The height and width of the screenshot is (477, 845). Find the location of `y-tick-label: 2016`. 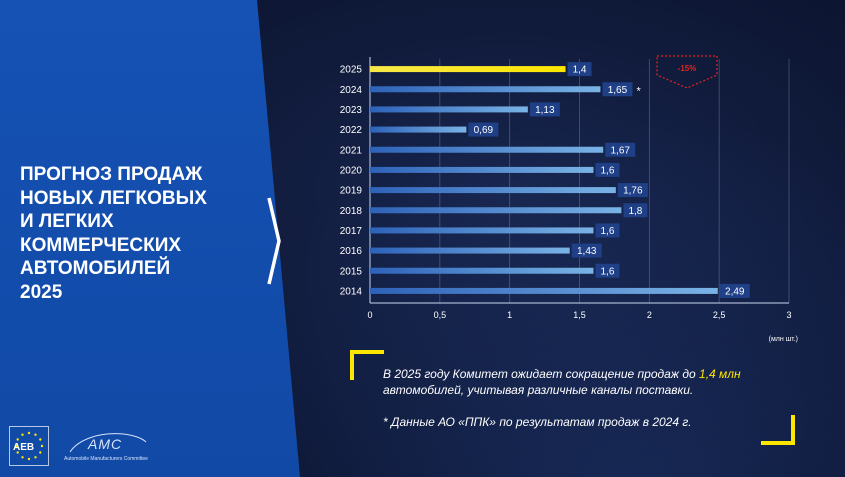

y-tick-label: 2016 is located at coordinates (351, 251).